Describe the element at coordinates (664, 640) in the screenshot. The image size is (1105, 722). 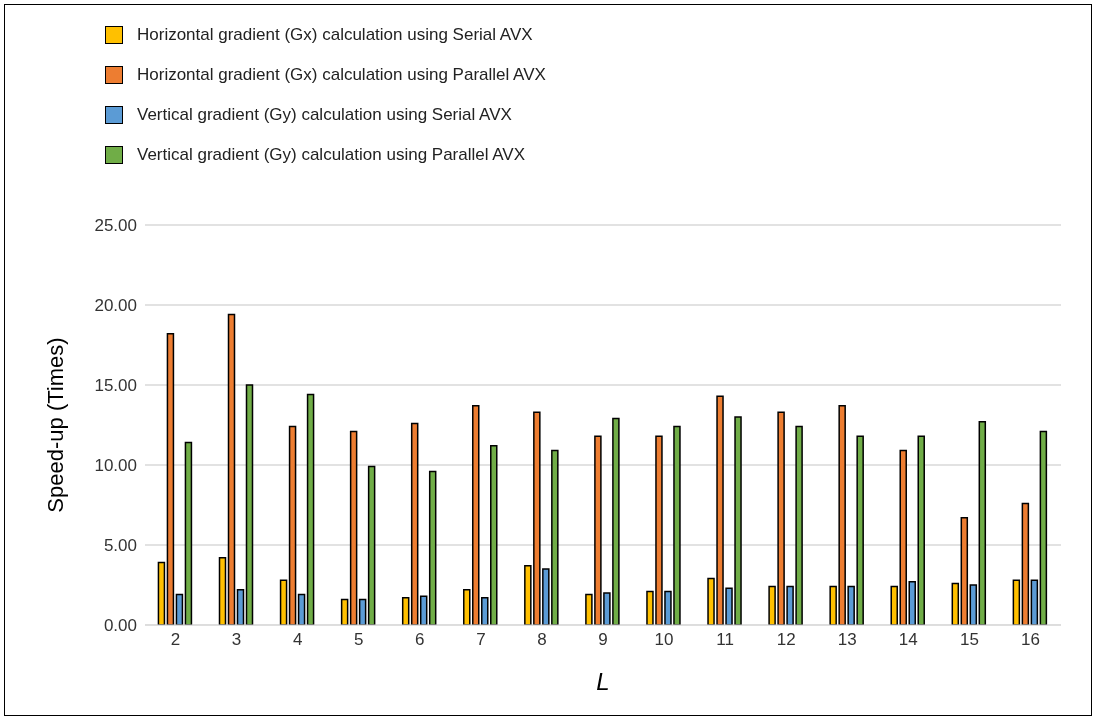
I see `x-tick-label: 10` at that location.